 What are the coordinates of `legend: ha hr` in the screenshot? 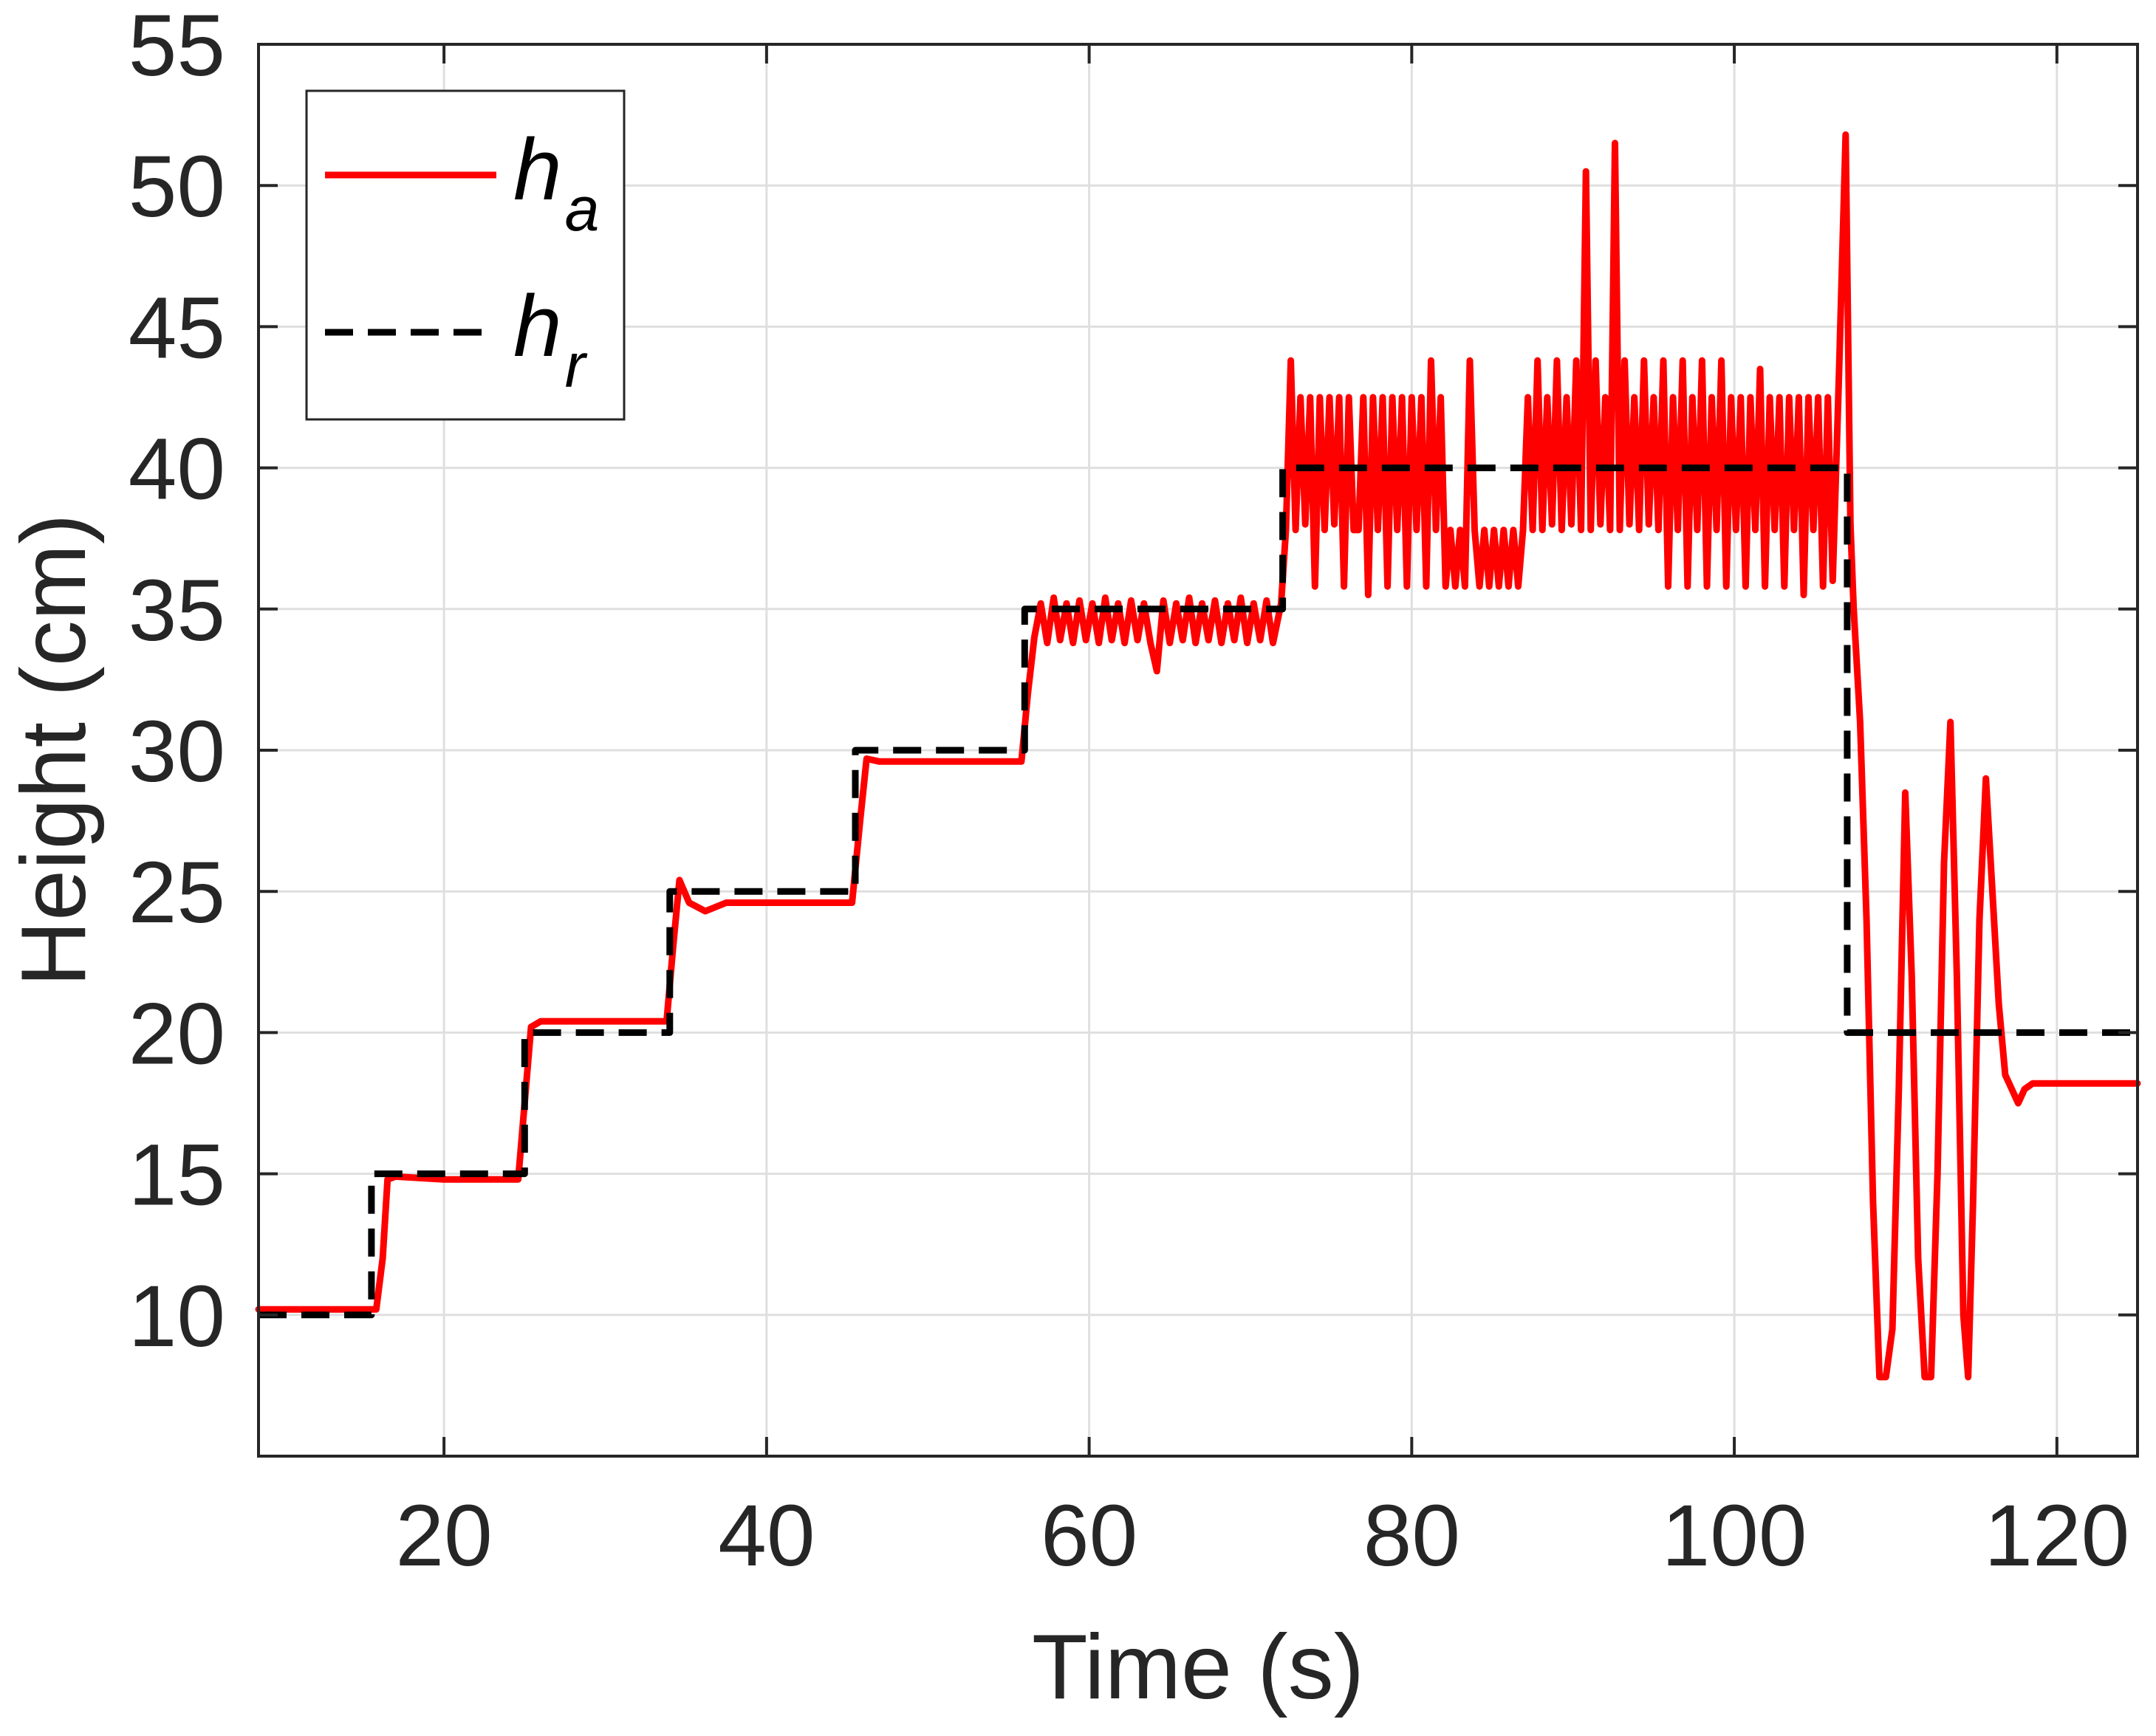 It's located at (465, 255).